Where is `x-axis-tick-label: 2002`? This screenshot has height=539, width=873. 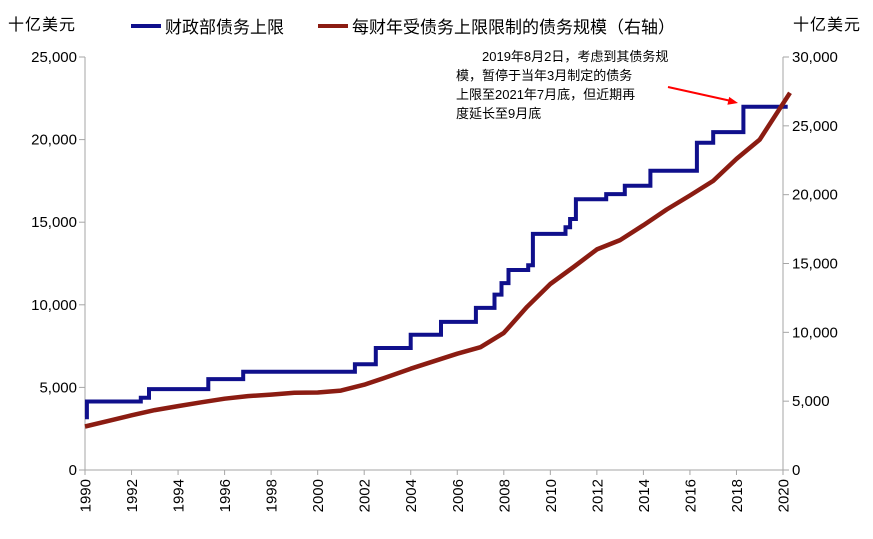 x-axis-tick-label: 2002 is located at coordinates (365, 495).